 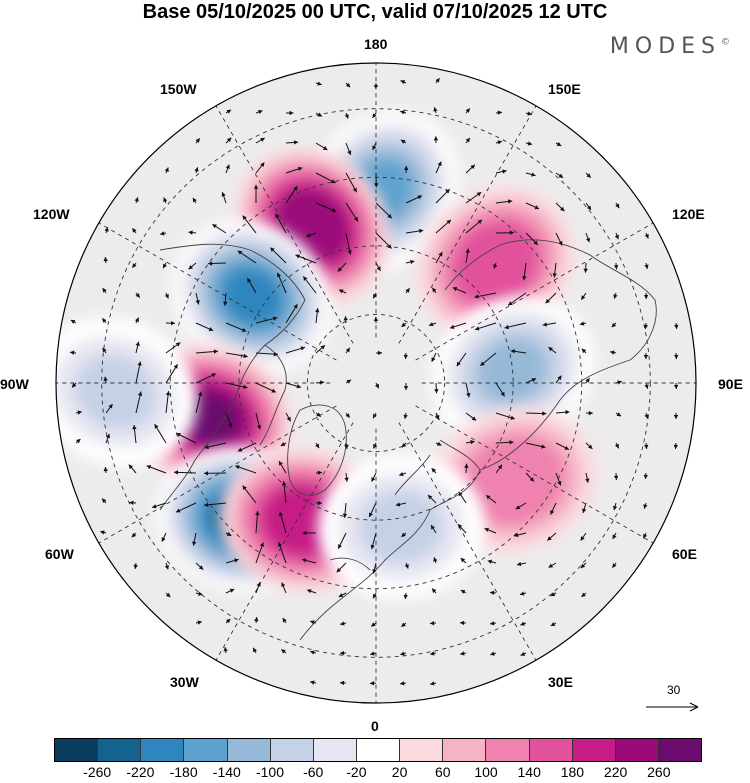 I want to click on colorbar-tick-label: 180, so click(x=572, y=772).